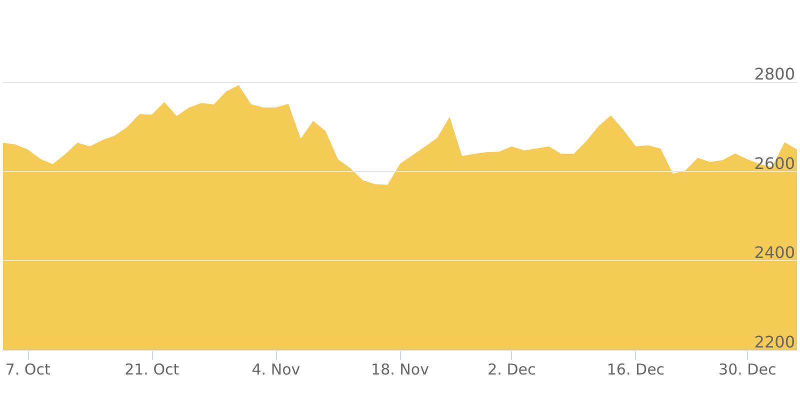 The width and height of the screenshot is (800, 401). Describe the element at coordinates (774, 74) in the screenshot. I see `y-tick-label: 2800` at that location.